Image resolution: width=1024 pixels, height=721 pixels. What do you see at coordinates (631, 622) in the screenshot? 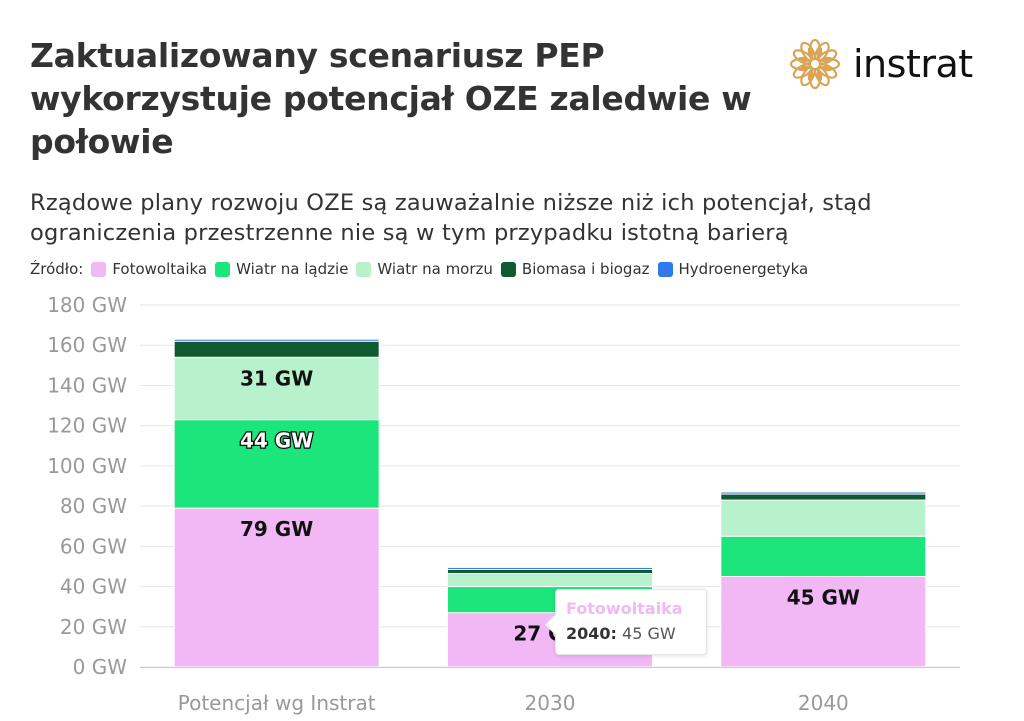
I see `tooltip: Fotowoltaika 2040: 45 GW` at bounding box center [631, 622].